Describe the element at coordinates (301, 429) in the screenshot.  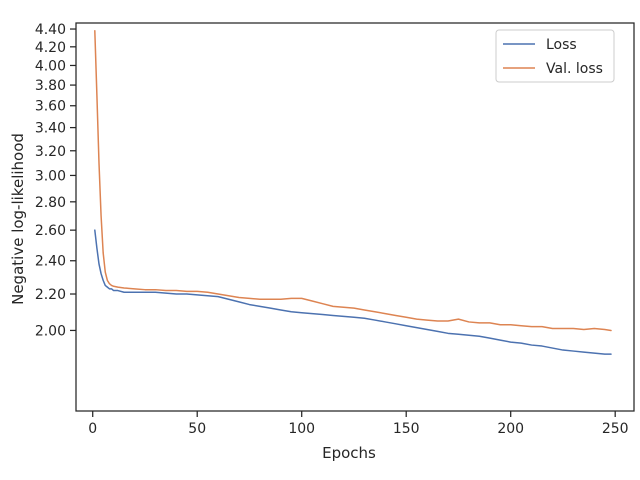
I see `x-tick-label: 100` at that location.